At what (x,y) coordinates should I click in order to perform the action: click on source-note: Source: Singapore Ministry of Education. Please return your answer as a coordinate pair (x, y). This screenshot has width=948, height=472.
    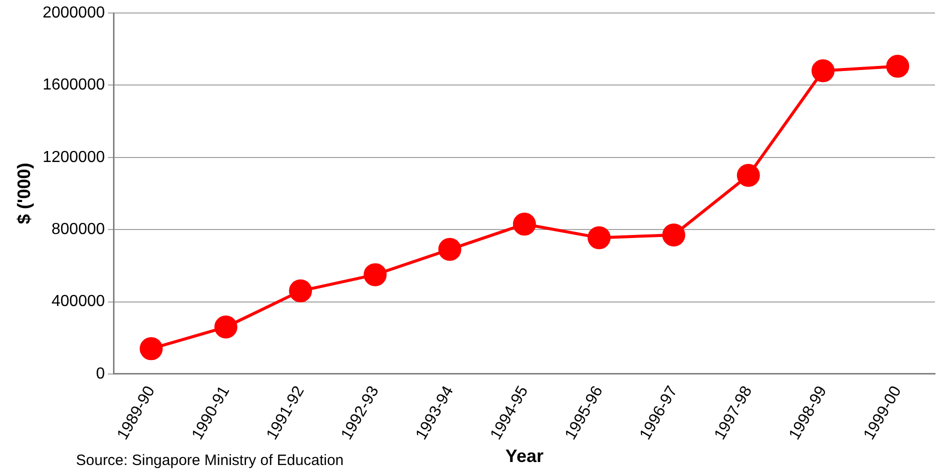
    Looking at the image, I should click on (210, 460).